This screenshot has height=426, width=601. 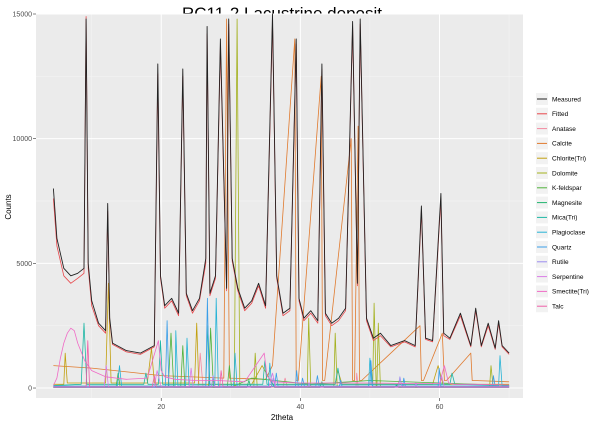 What do you see at coordinates (282, 417) in the screenshot?
I see `x-axis-title: 2theta` at bounding box center [282, 417].